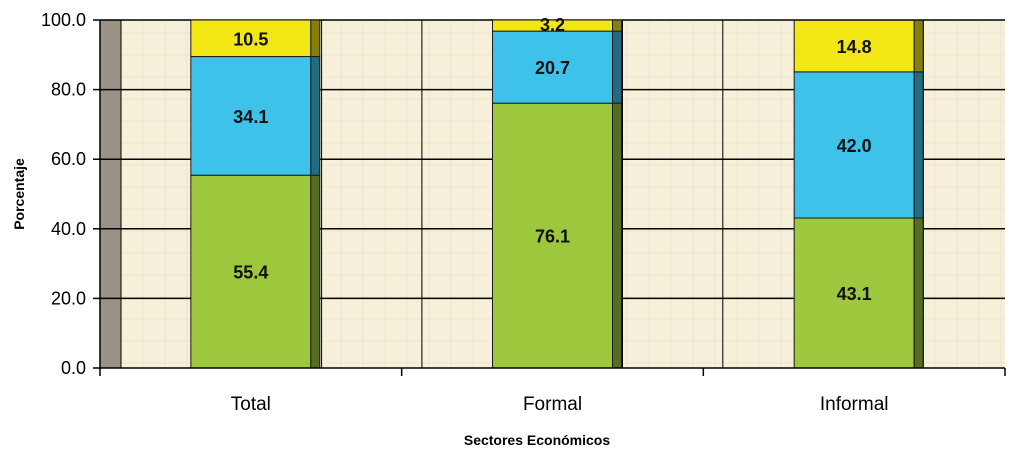  I want to click on y-tick-label: 80.0, so click(68, 90).